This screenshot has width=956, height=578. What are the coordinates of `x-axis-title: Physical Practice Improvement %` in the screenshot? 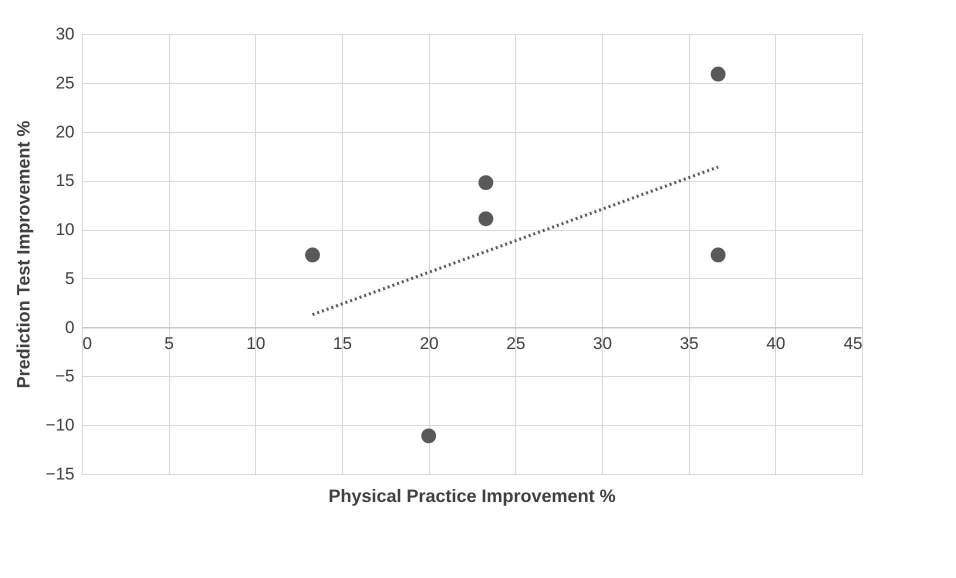 It's located at (472, 496).